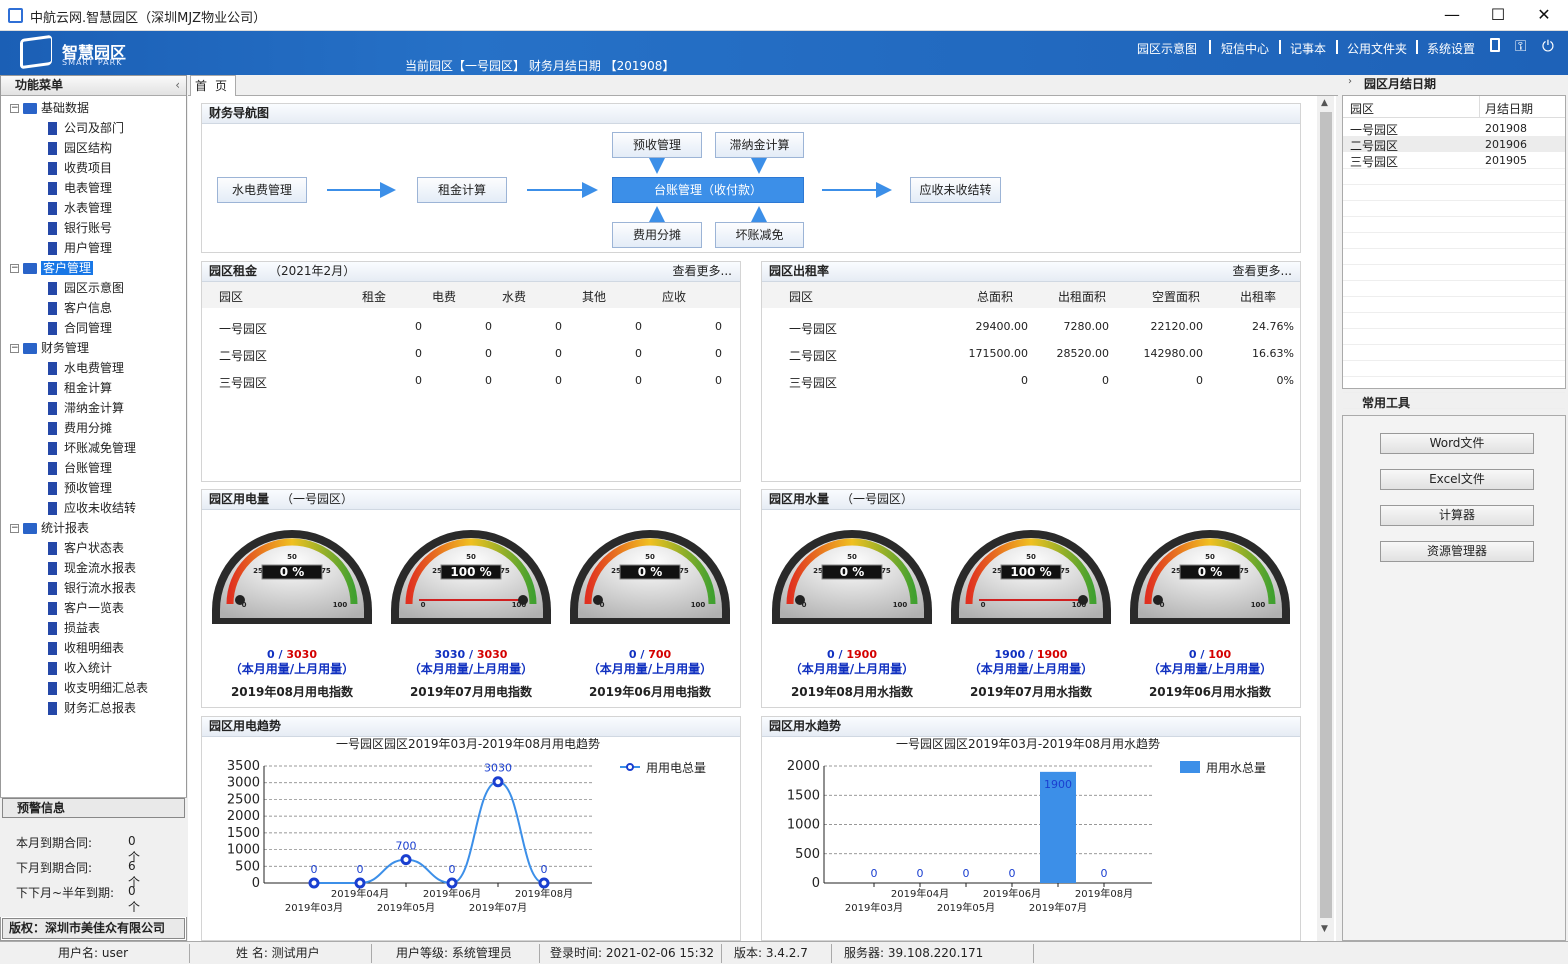 Image resolution: width=1568 pixels, height=964 pixels. Describe the element at coordinates (1210, 47) in the screenshot. I see `nav-separator` at that location.